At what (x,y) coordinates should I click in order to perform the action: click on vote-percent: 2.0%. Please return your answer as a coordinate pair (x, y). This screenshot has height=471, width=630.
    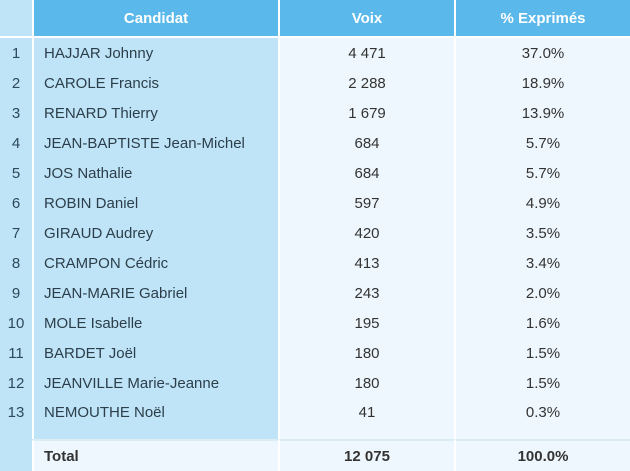
    Looking at the image, I should click on (543, 293).